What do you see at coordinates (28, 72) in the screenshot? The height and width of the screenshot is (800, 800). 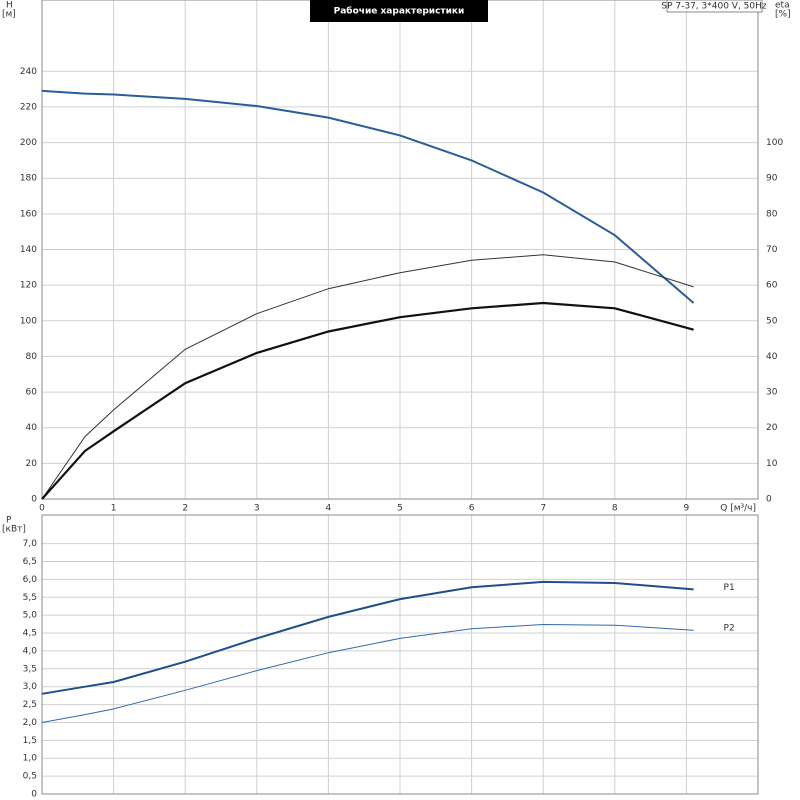 I see `y-tick-label: 240` at bounding box center [28, 72].